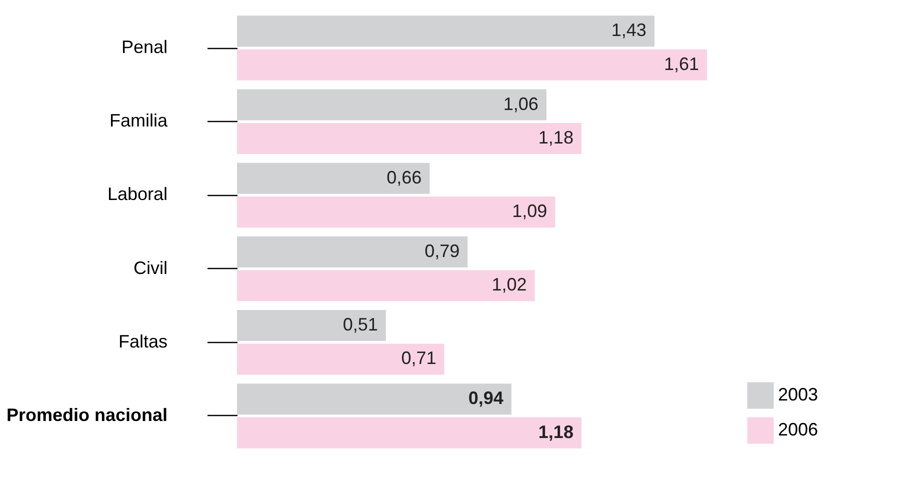  I want to click on data-label: 1,06, so click(520, 104).